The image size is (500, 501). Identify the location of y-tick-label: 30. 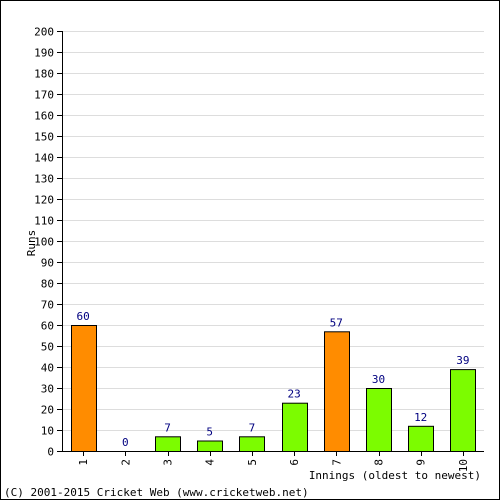
(47, 389).